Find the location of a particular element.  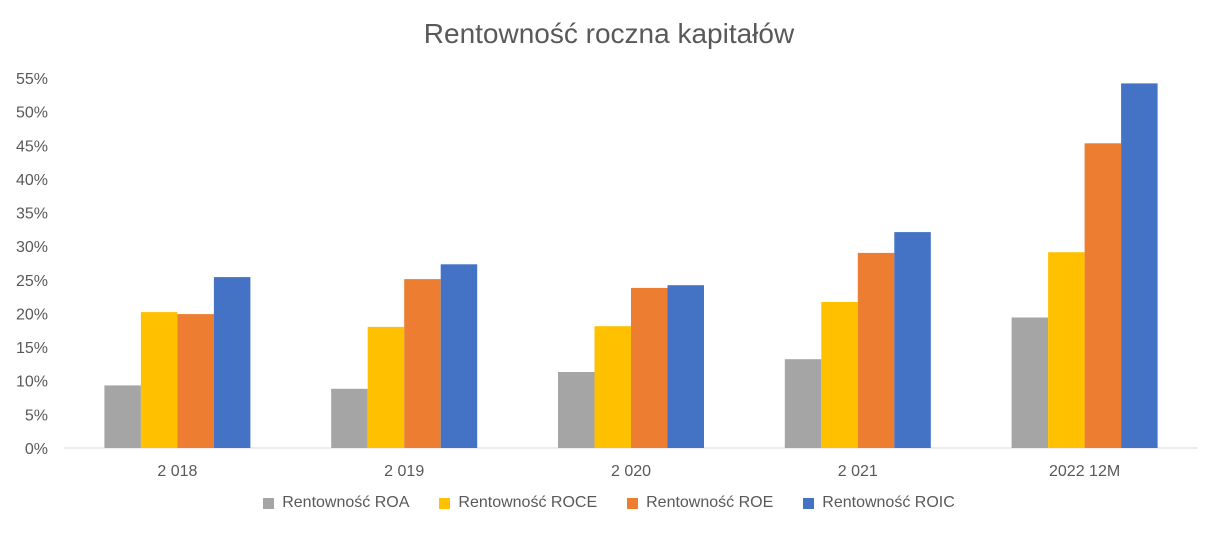

x-tick-label: 2 021 is located at coordinates (858, 471).